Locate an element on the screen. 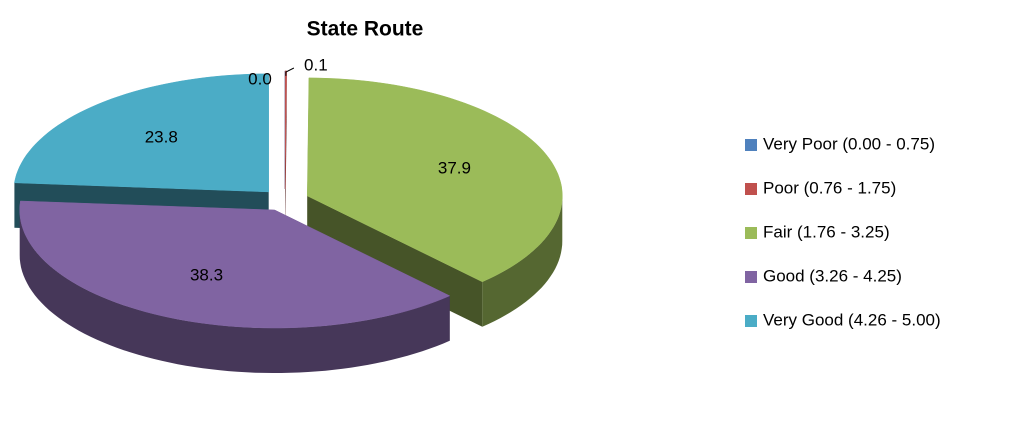 This screenshot has height=424, width=1034. data-label: 0.1 is located at coordinates (316, 64).